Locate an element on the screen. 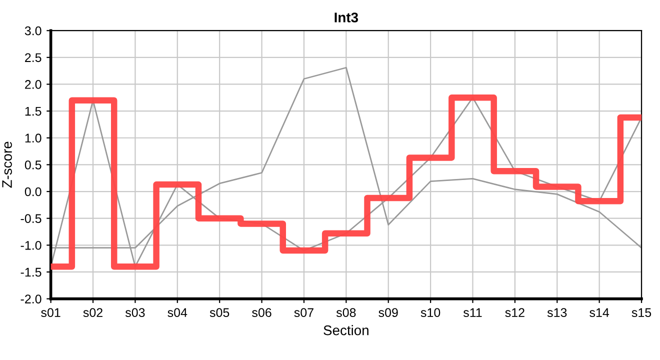 This screenshot has height=360, width=660. x-tick-label: s10 is located at coordinates (430, 313).